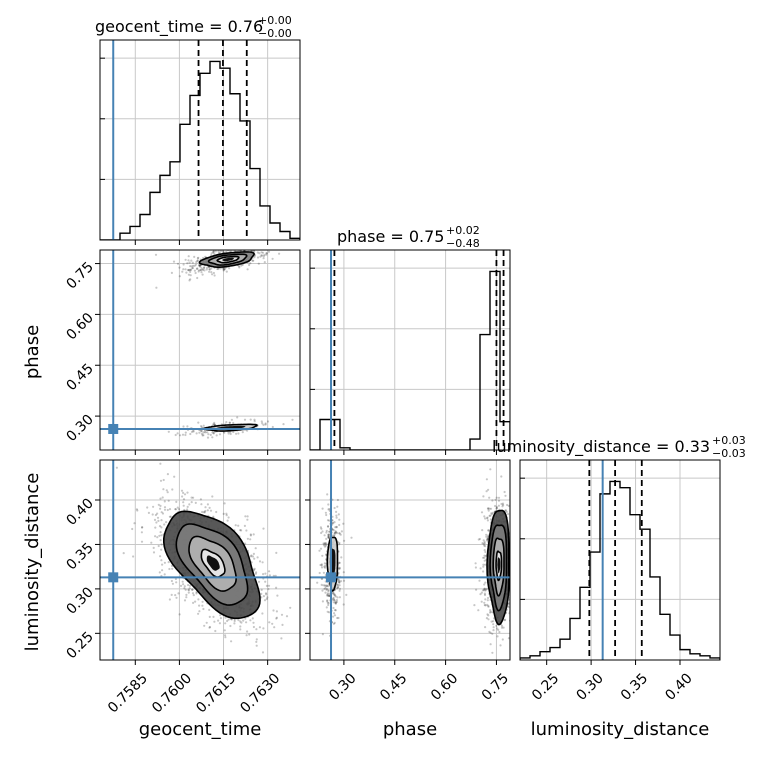 Image resolution: width=760 pixels, height=760 pixels. What do you see at coordinates (390, 236) in the screenshot?
I see `title-phase: phase = 0.75` at bounding box center [390, 236].